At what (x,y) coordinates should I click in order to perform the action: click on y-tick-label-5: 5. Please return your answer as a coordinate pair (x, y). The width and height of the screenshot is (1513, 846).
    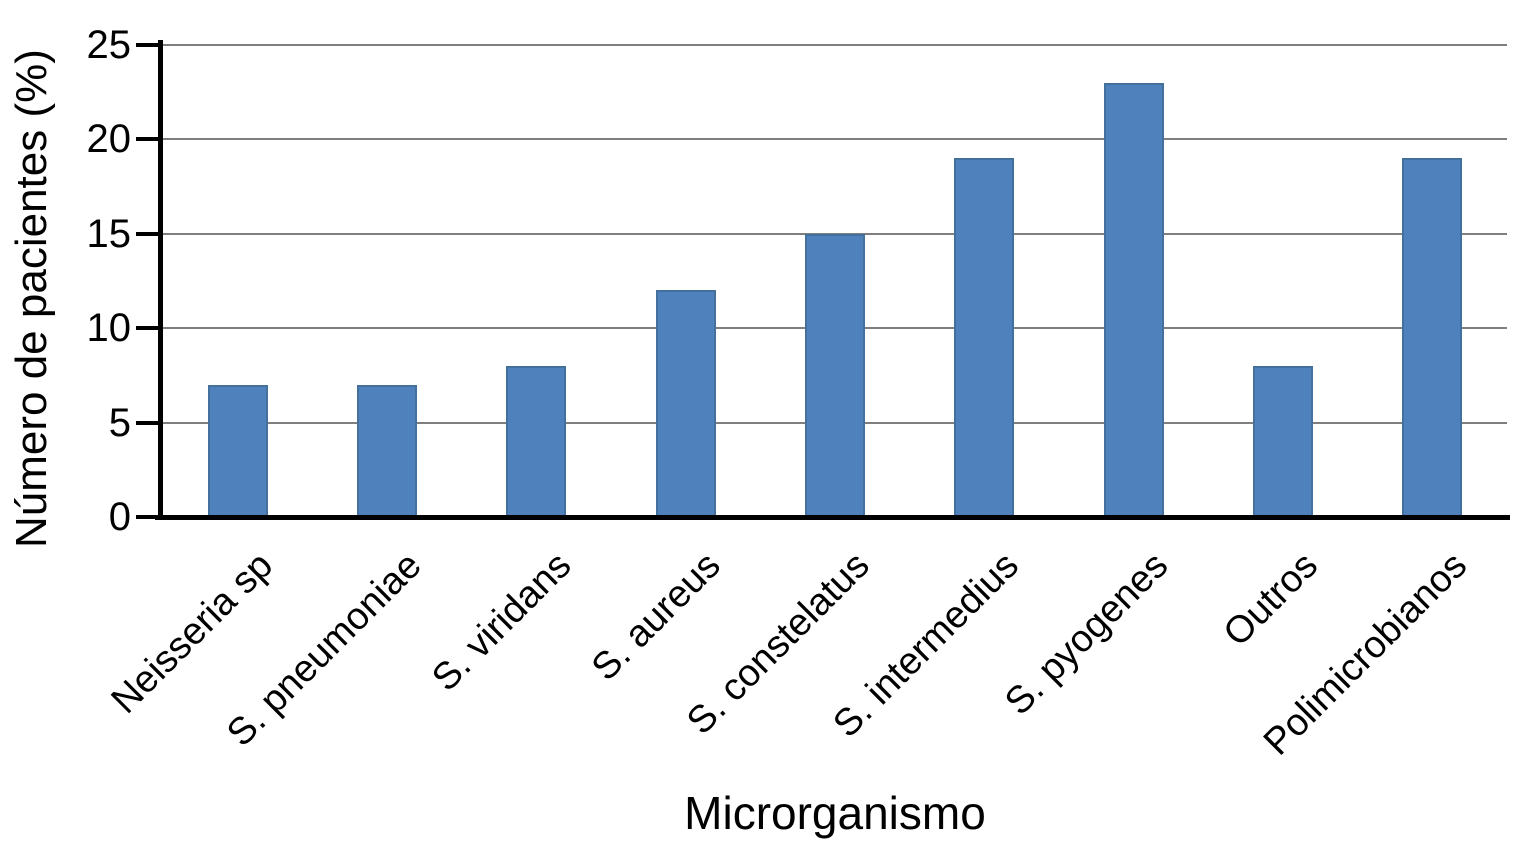
    Looking at the image, I should click on (119, 422).